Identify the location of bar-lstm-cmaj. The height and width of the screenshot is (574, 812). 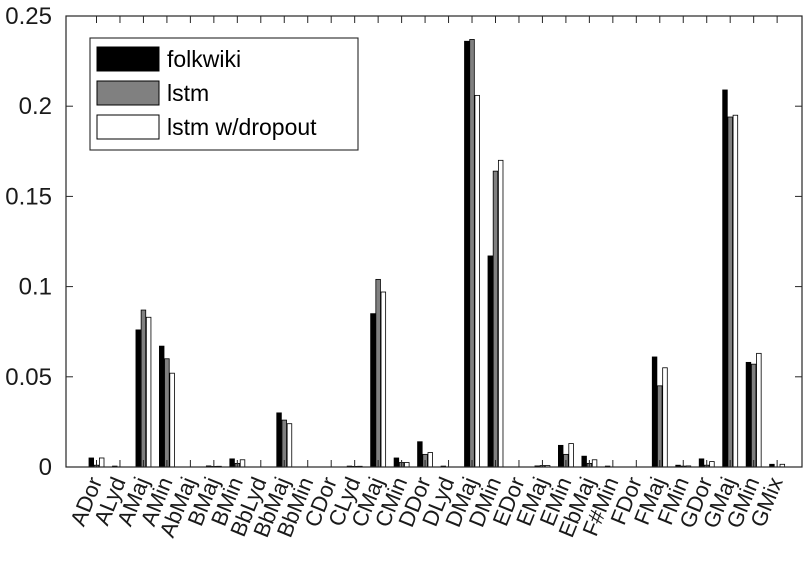
(378, 373).